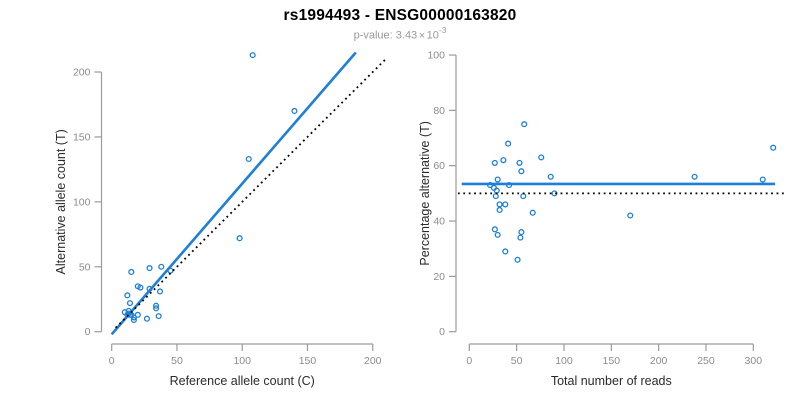  Describe the element at coordinates (611, 381) in the screenshot. I see `x-axis-title: Total number of reads` at that location.